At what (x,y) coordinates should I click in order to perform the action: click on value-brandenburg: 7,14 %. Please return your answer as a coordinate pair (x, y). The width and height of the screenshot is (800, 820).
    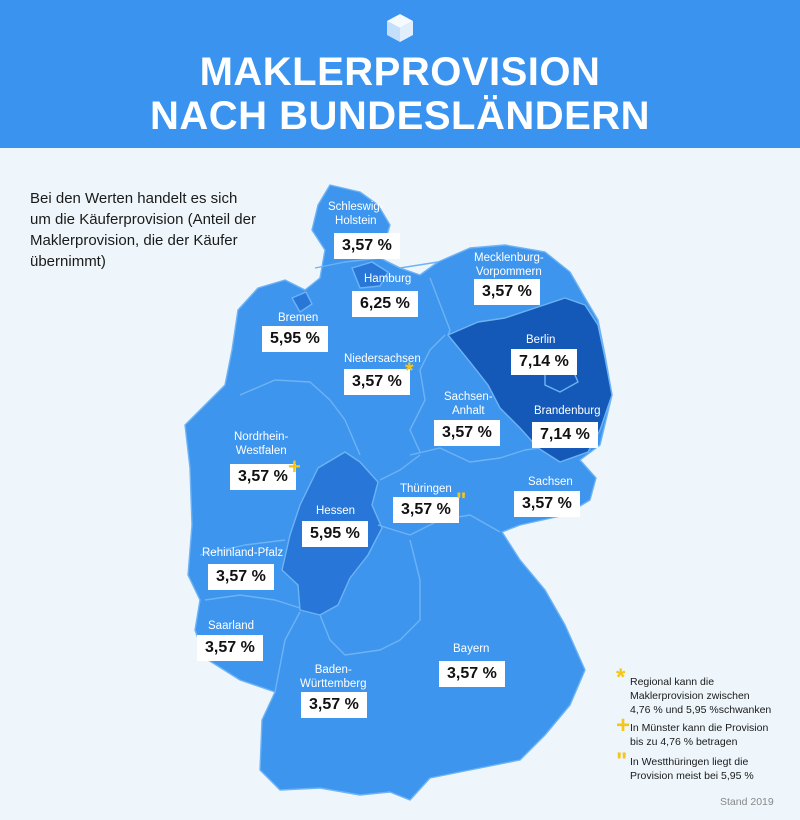
    Looking at the image, I should click on (565, 435).